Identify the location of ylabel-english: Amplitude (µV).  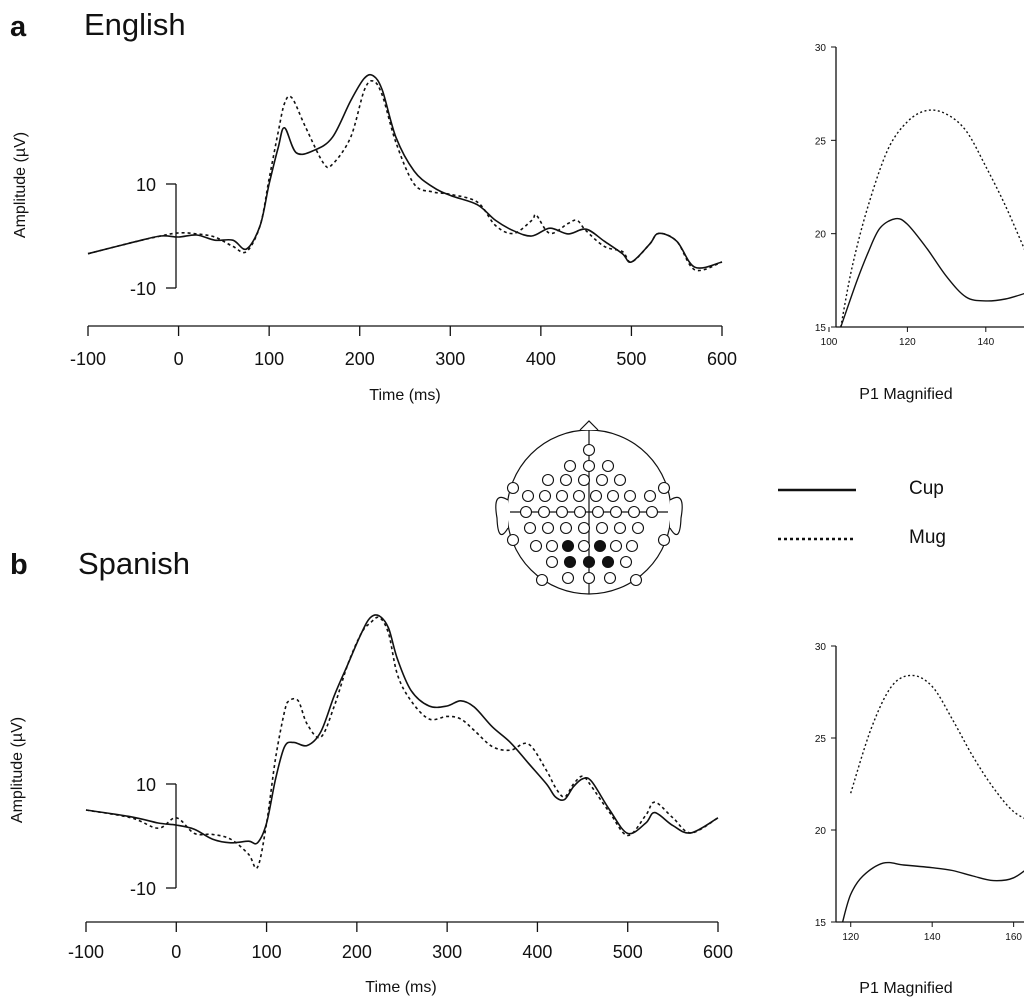
(20, 185).